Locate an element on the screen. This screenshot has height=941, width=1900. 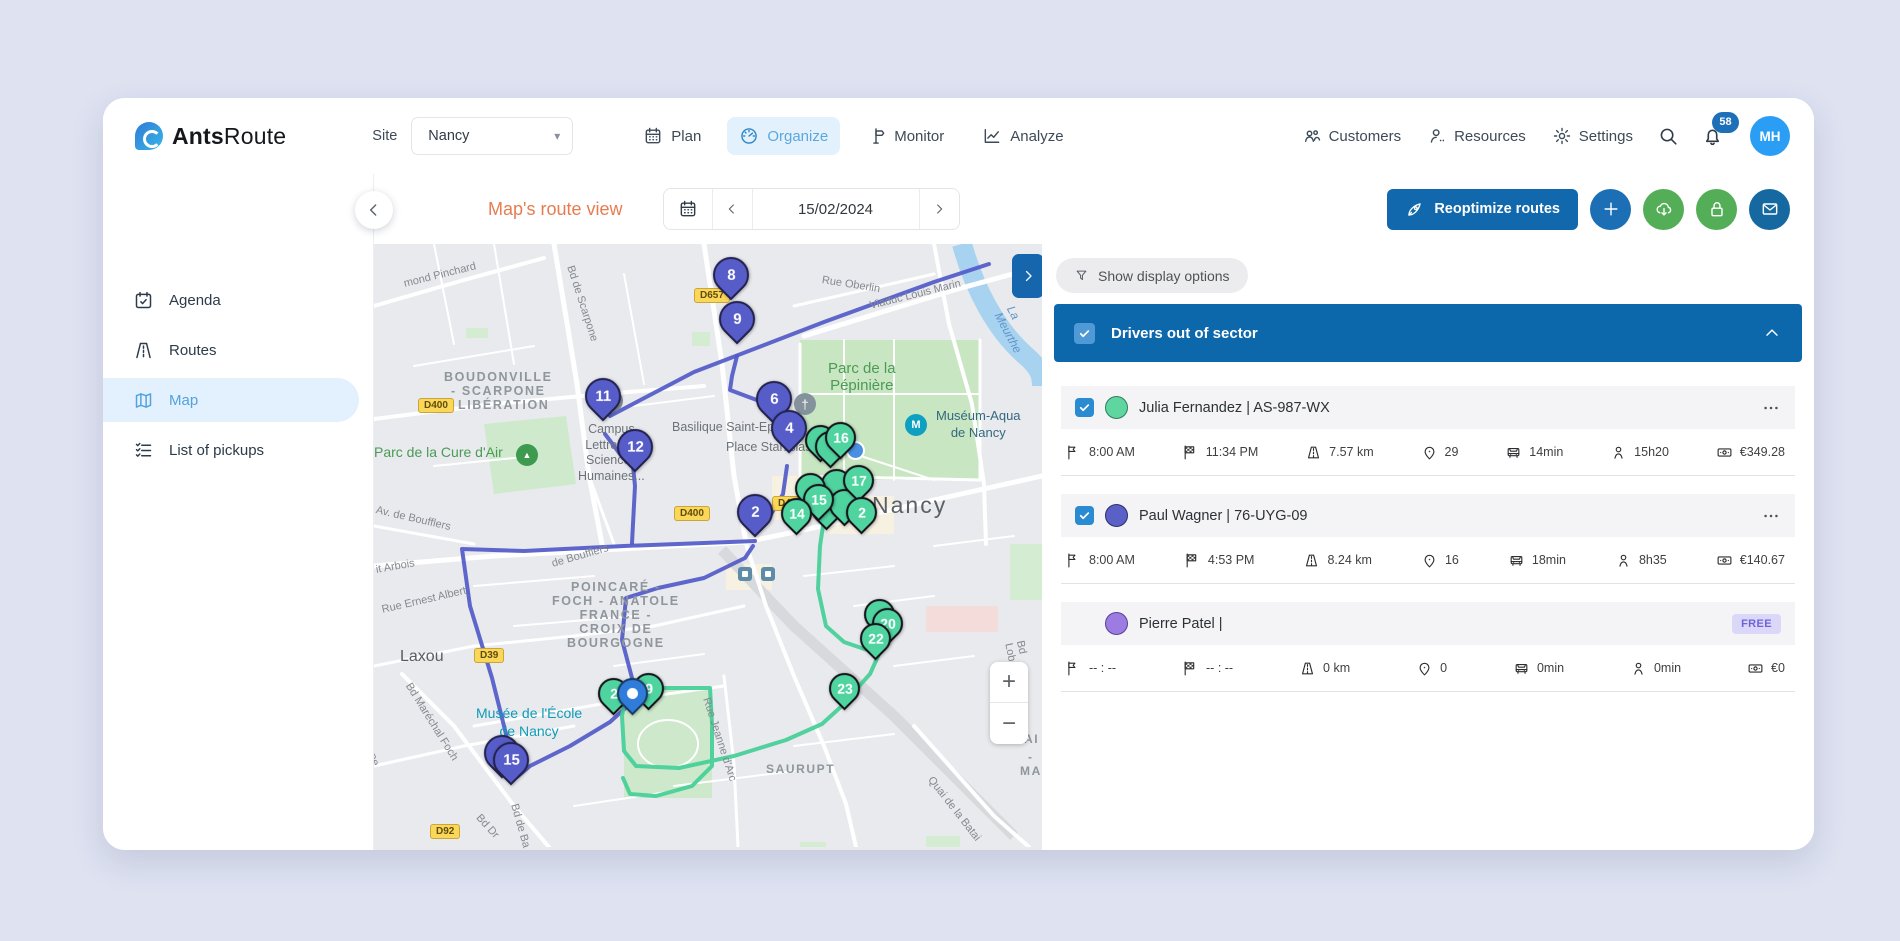
gear-icon is located at coordinates (1562, 136).